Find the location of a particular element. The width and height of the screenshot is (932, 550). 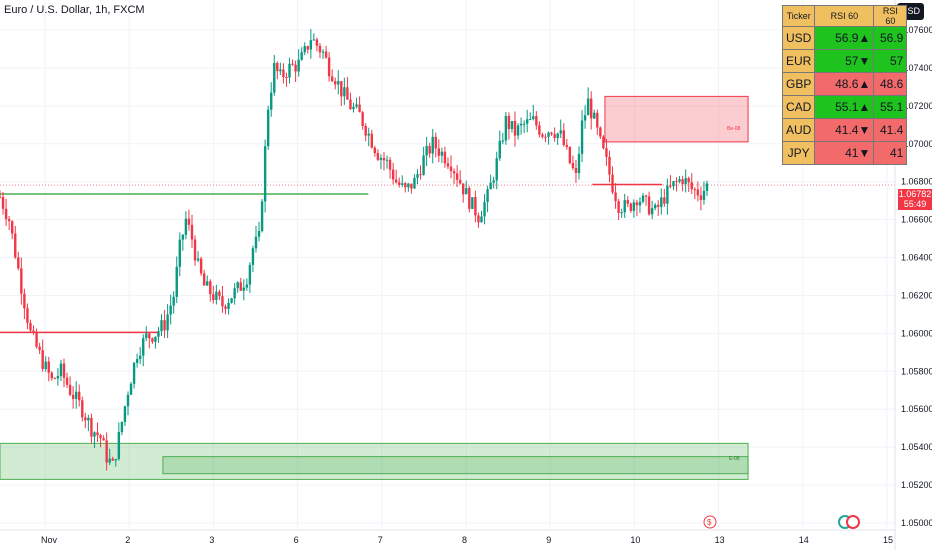

y-tick-label: 1.07400 is located at coordinates (916, 68).